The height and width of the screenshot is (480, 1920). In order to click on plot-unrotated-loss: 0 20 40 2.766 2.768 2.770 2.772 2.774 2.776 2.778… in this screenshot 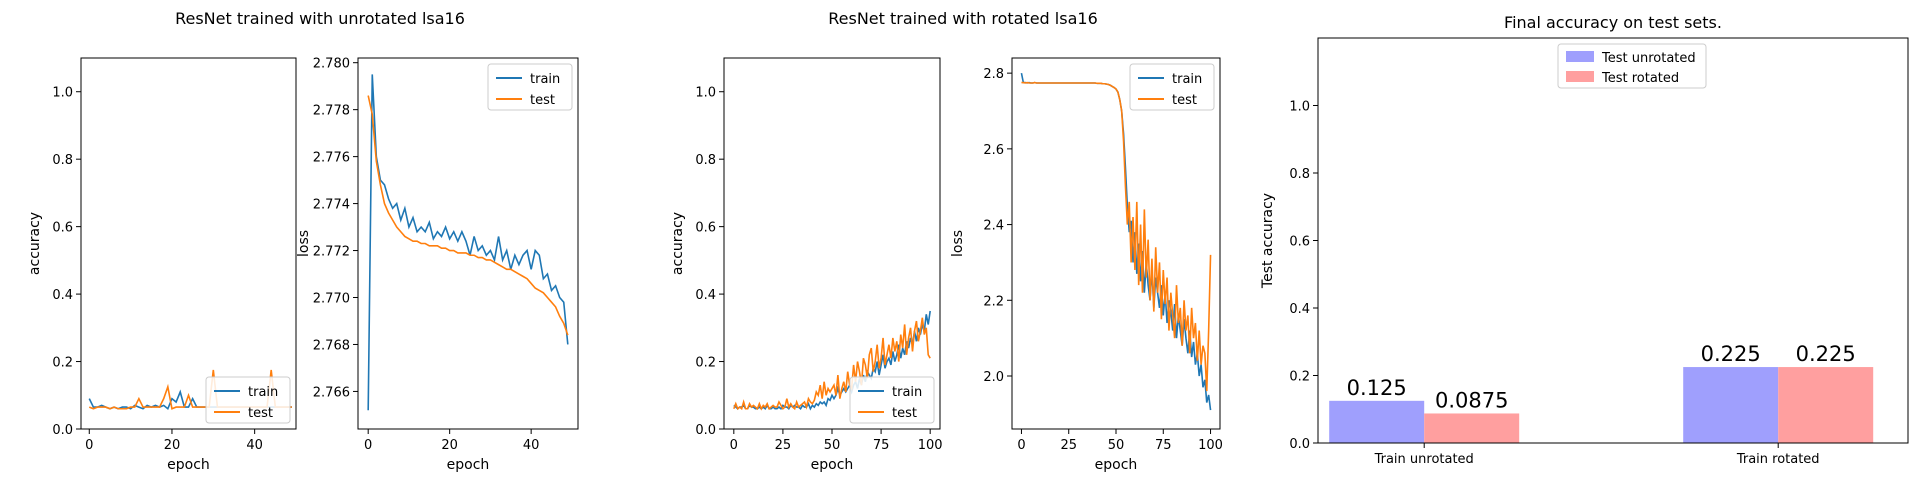, I will do `click(437, 265)`.